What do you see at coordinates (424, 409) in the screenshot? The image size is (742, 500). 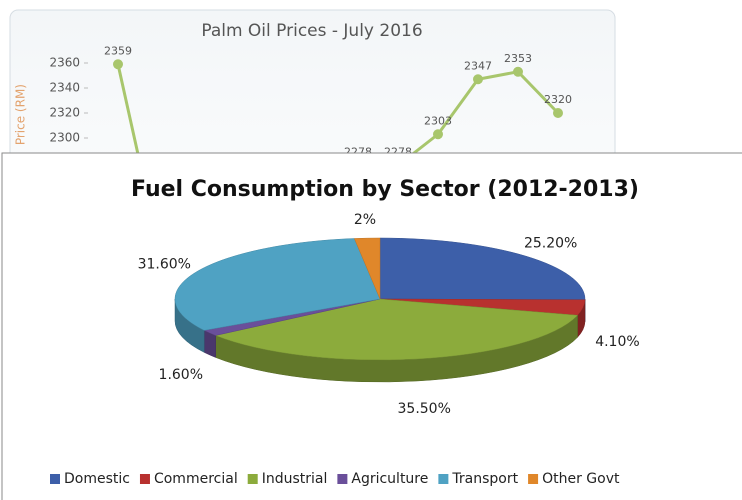 I see `data-label: 35.50%` at bounding box center [424, 409].